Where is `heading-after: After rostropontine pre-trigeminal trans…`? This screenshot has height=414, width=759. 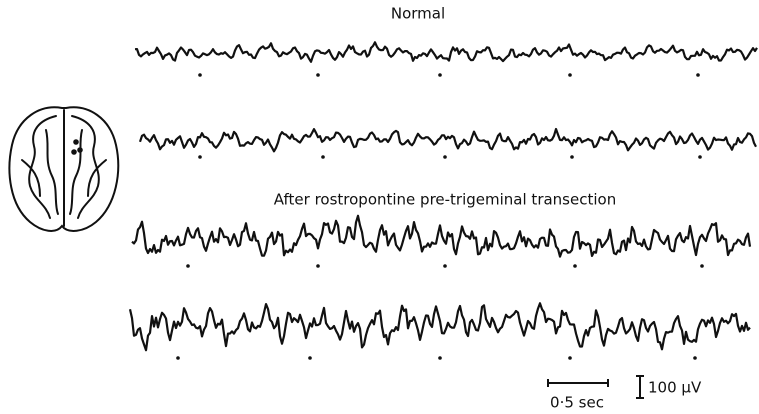 heading-after: After rostropontine pre-trigeminal trans… is located at coordinates (445, 200).